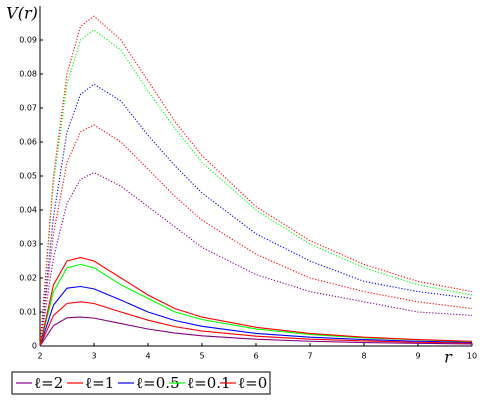 The image size is (496, 407). I want to click on y-tick-label: 0.09, so click(28, 40).